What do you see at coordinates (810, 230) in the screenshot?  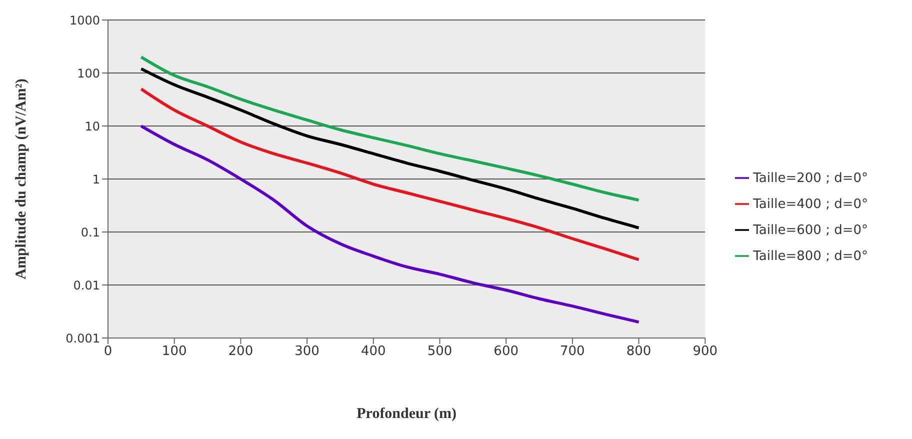 I see `legend-label: Taille=600 ; d=0°` at bounding box center [810, 230].